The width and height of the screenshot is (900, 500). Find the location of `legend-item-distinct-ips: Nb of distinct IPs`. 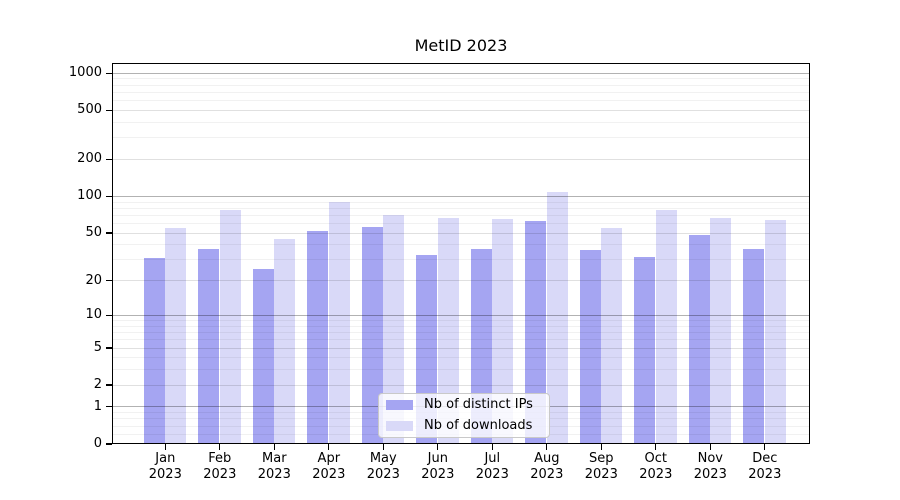

legend-item-distinct-ips: Nb of distinct IPs is located at coordinates (467, 405).